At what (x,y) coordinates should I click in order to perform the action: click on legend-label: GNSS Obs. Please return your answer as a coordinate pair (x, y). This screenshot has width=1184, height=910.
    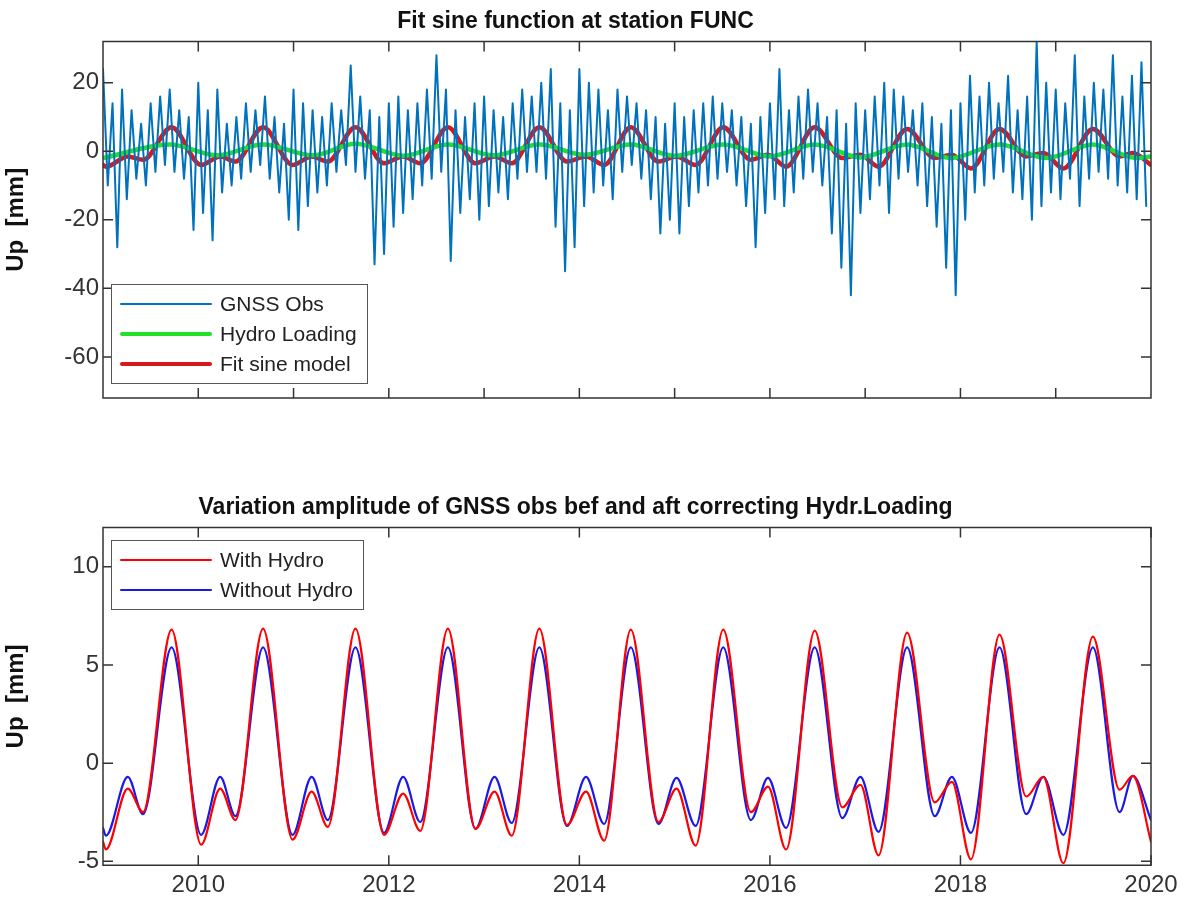
    Looking at the image, I should click on (272, 304).